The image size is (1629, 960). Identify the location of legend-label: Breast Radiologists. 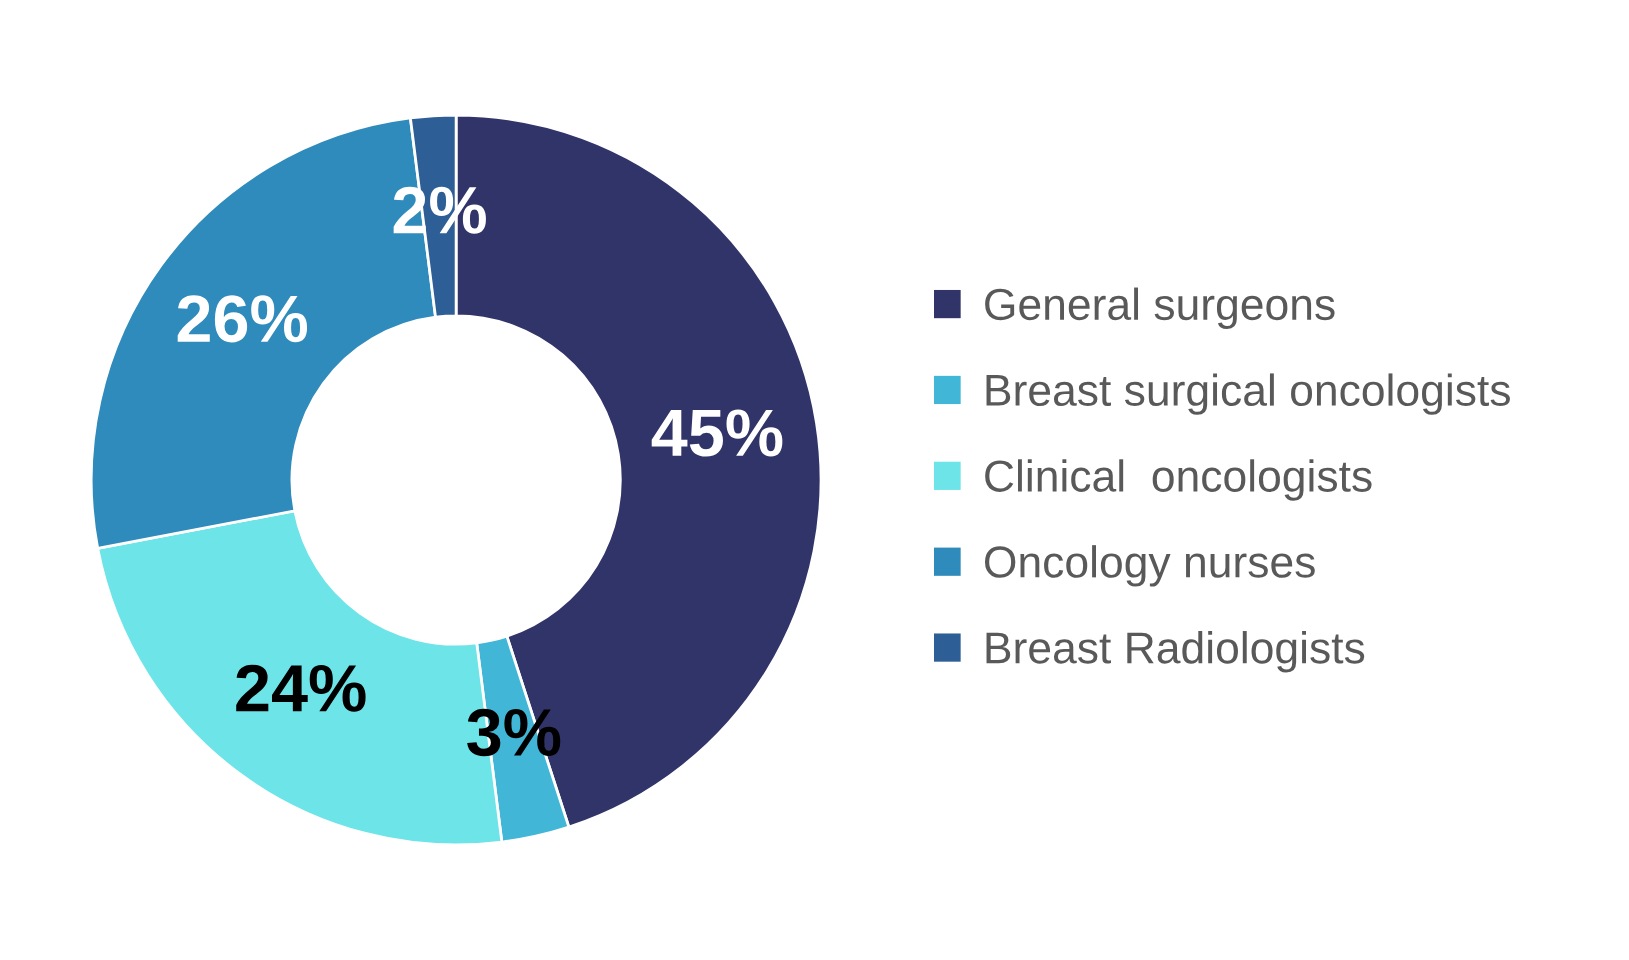
(1175, 652).